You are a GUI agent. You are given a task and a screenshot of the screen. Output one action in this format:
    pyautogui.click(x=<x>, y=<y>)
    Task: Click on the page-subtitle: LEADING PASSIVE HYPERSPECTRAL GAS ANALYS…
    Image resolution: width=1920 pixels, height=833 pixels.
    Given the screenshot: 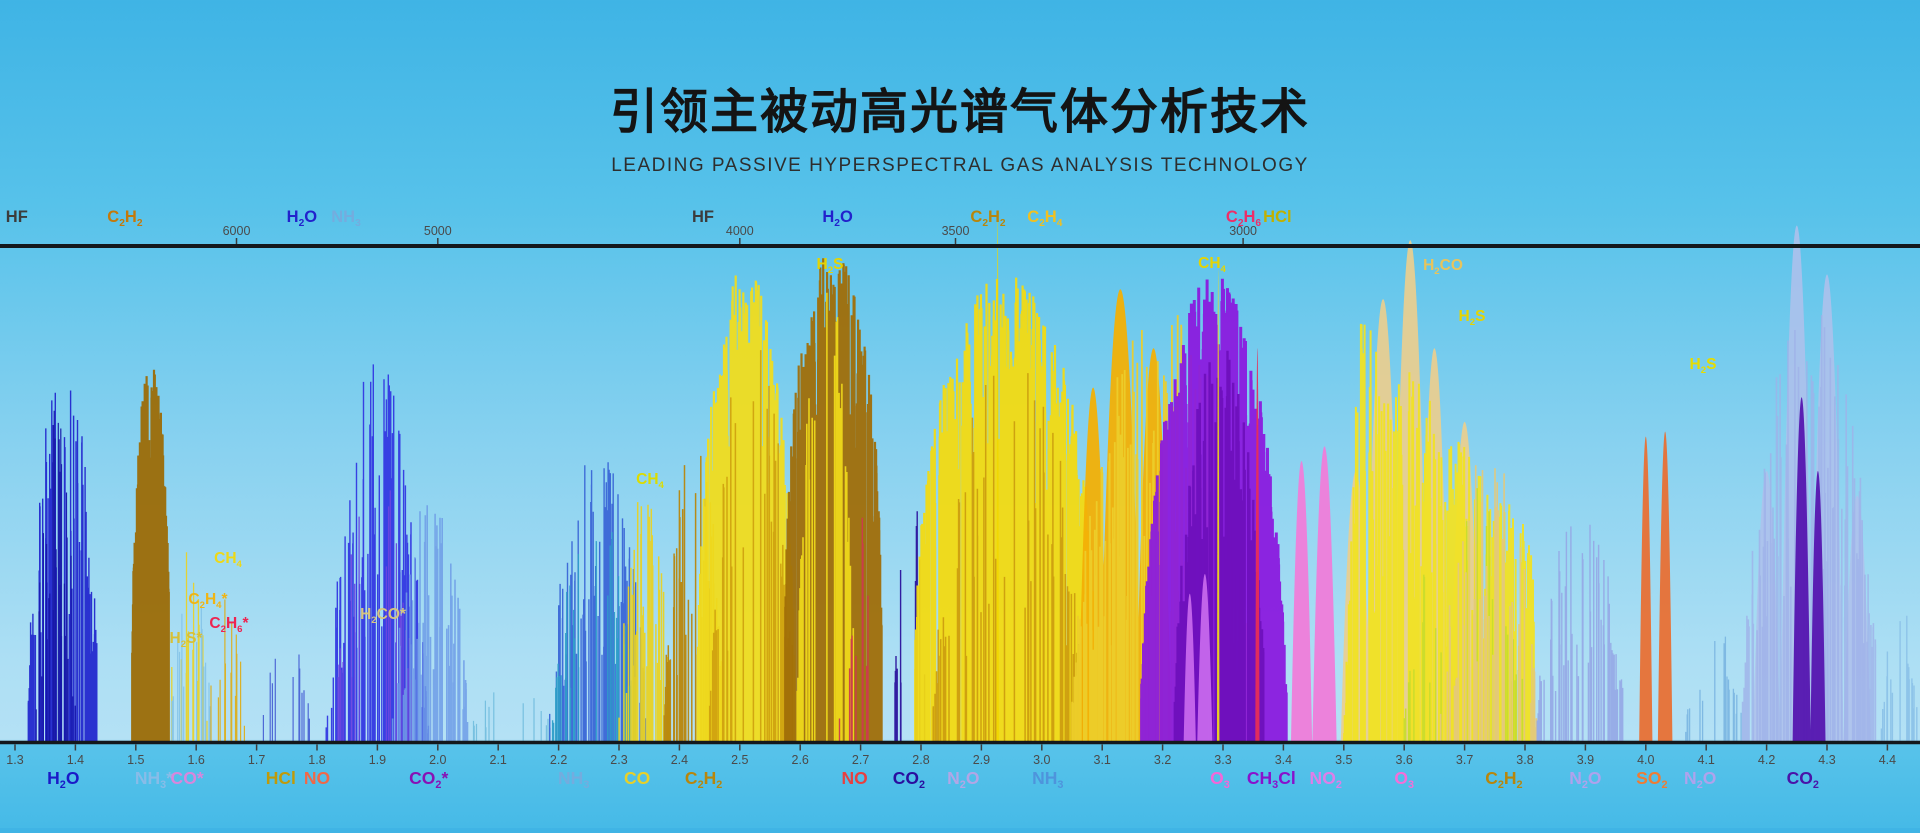 What is the action you would take?
    pyautogui.click(x=960, y=165)
    